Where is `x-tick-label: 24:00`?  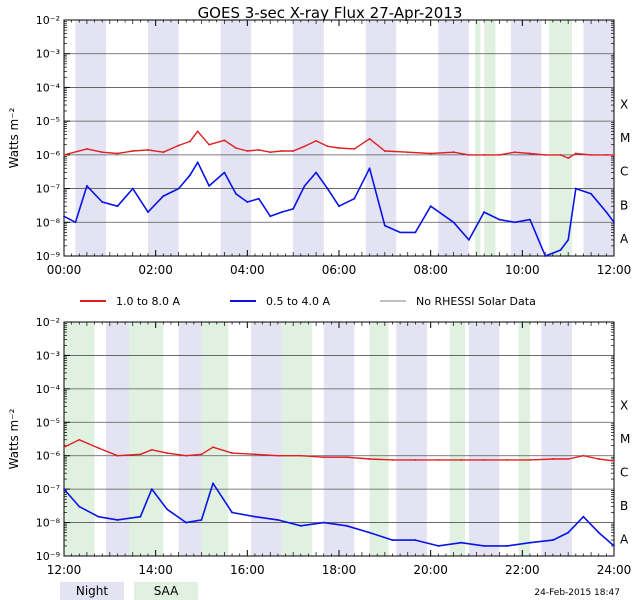 x-tick-label: 24:00 is located at coordinates (614, 570).